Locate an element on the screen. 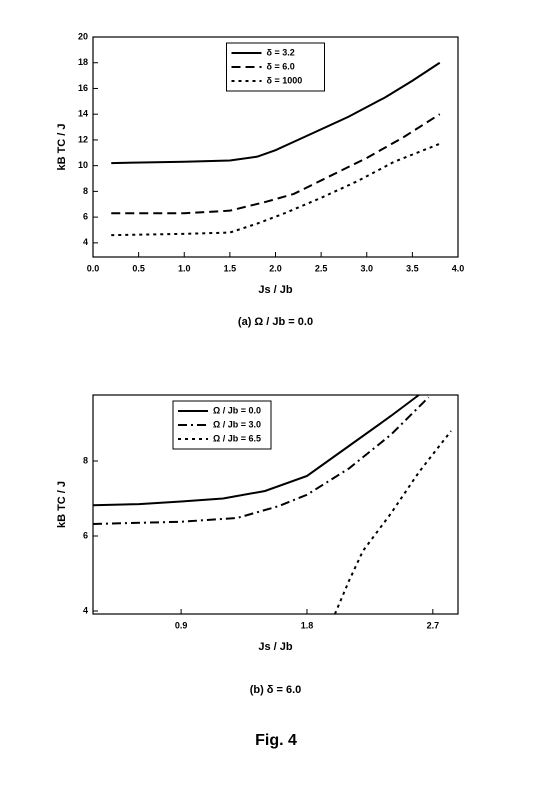  legend-label: Ω / Jb = 6.5 is located at coordinates (237, 438).